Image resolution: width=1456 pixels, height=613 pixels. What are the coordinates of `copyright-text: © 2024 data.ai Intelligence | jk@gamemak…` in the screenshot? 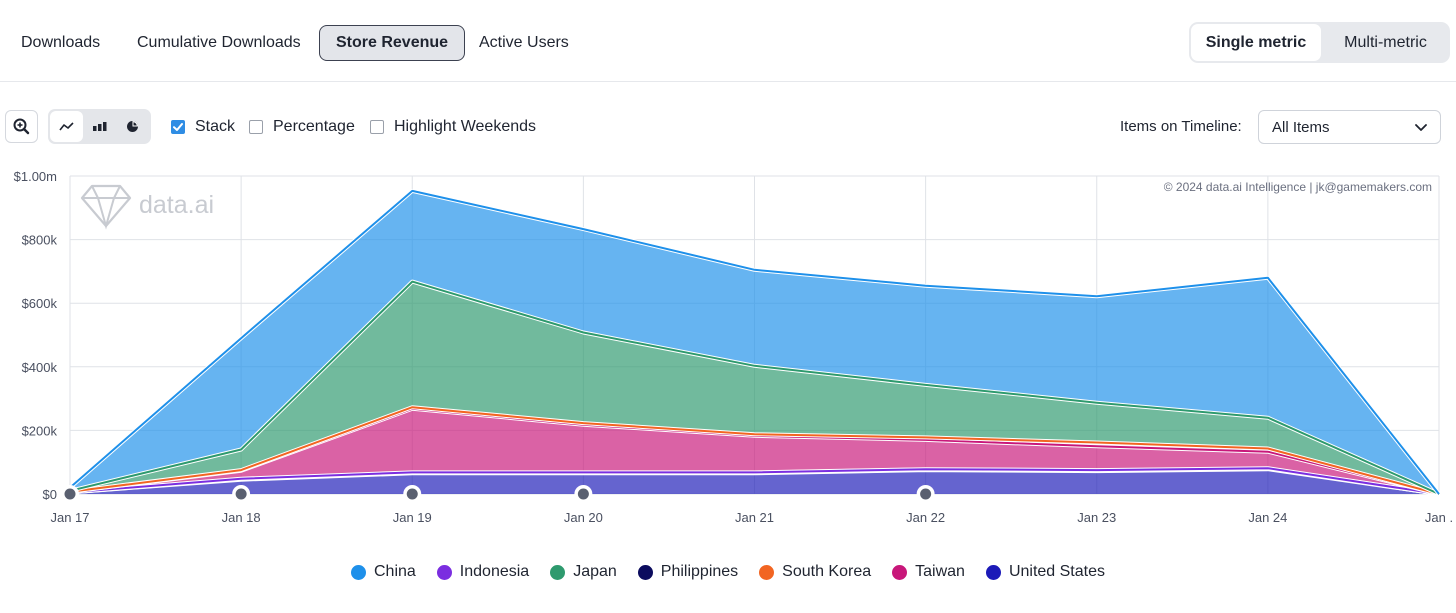 It's located at (1298, 187).